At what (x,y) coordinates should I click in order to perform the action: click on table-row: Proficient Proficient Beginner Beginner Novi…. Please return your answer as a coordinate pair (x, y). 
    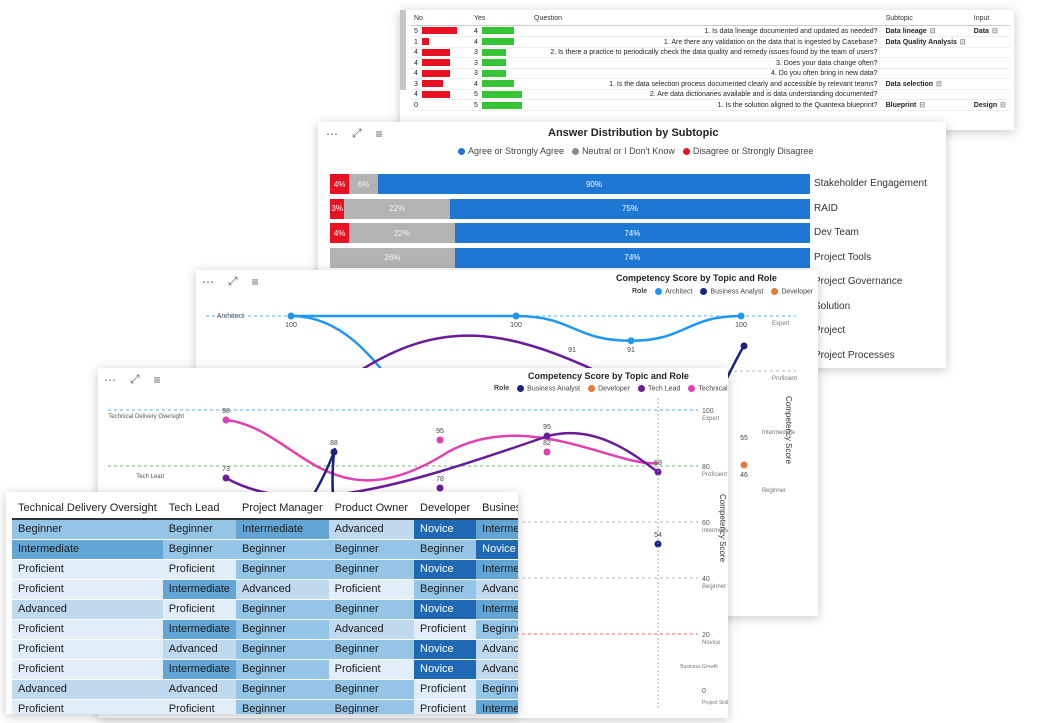
    Looking at the image, I should click on (265, 568).